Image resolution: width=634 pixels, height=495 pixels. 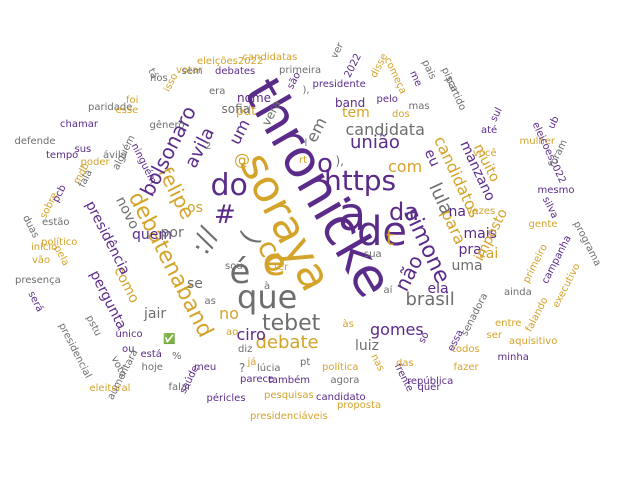 What do you see at coordinates (553, 122) in the screenshot?
I see `cloud-word-ub: ub` at bounding box center [553, 122].